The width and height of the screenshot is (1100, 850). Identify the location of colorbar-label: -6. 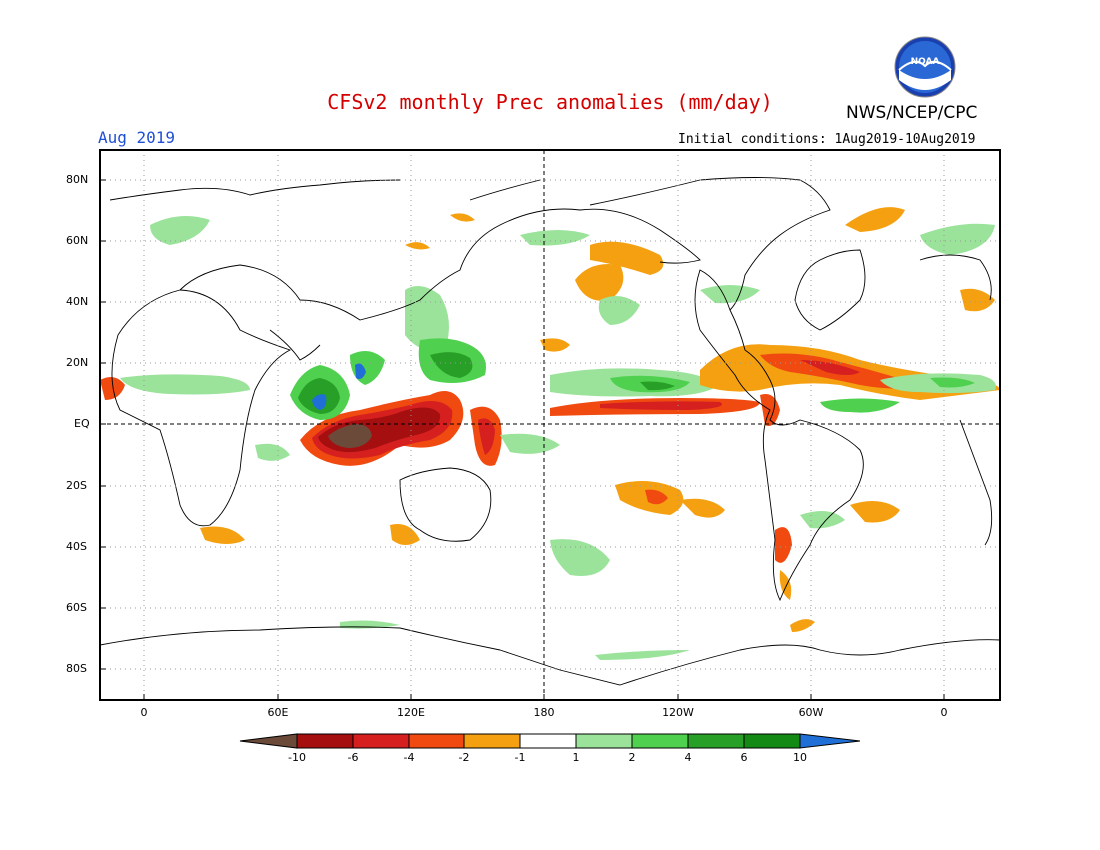
(353, 757).